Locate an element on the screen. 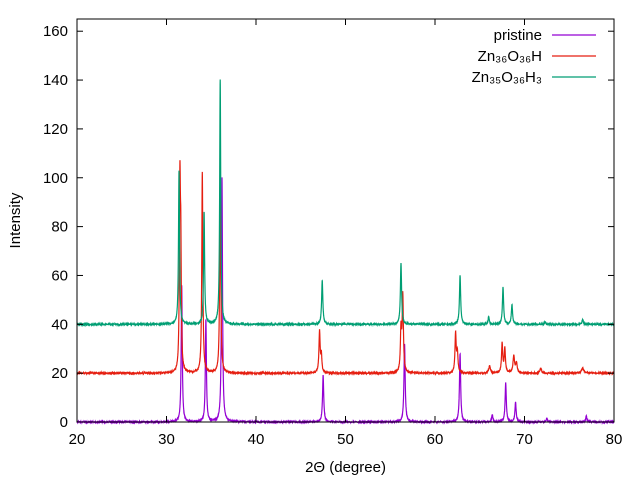 The height and width of the screenshot is (485, 640). y-tick-label: 160 is located at coordinates (55, 31).